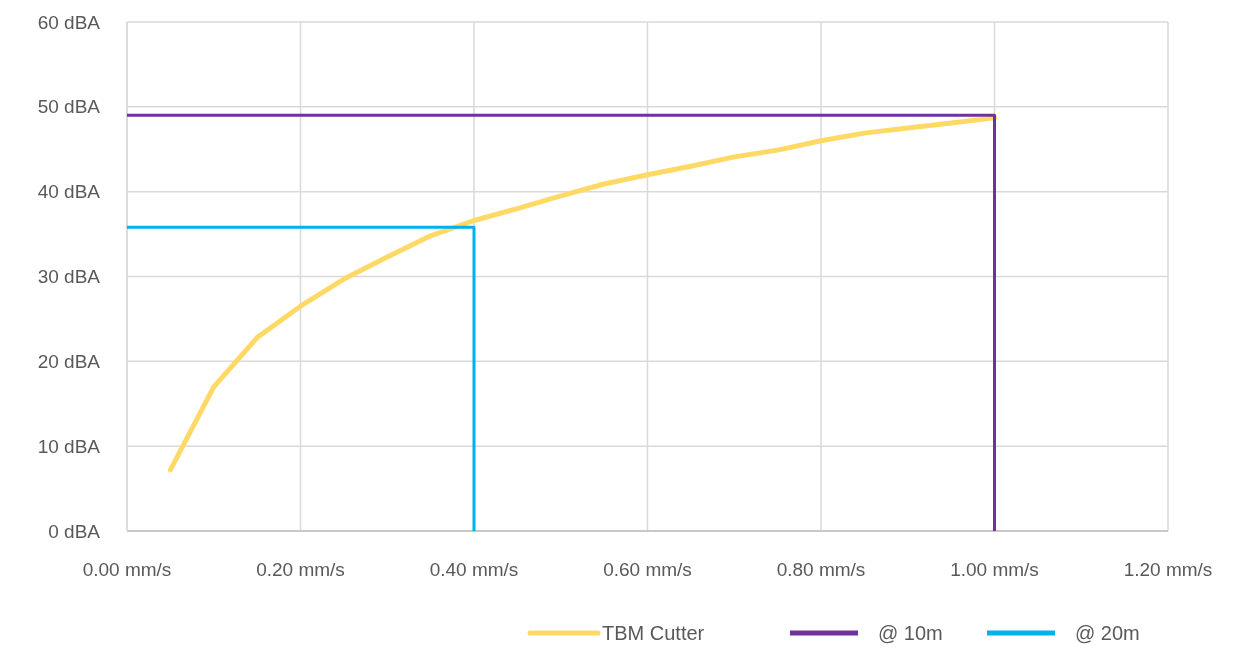 The image size is (1235, 650). I want to click on y-tick-label: 30 dBA, so click(69, 277).